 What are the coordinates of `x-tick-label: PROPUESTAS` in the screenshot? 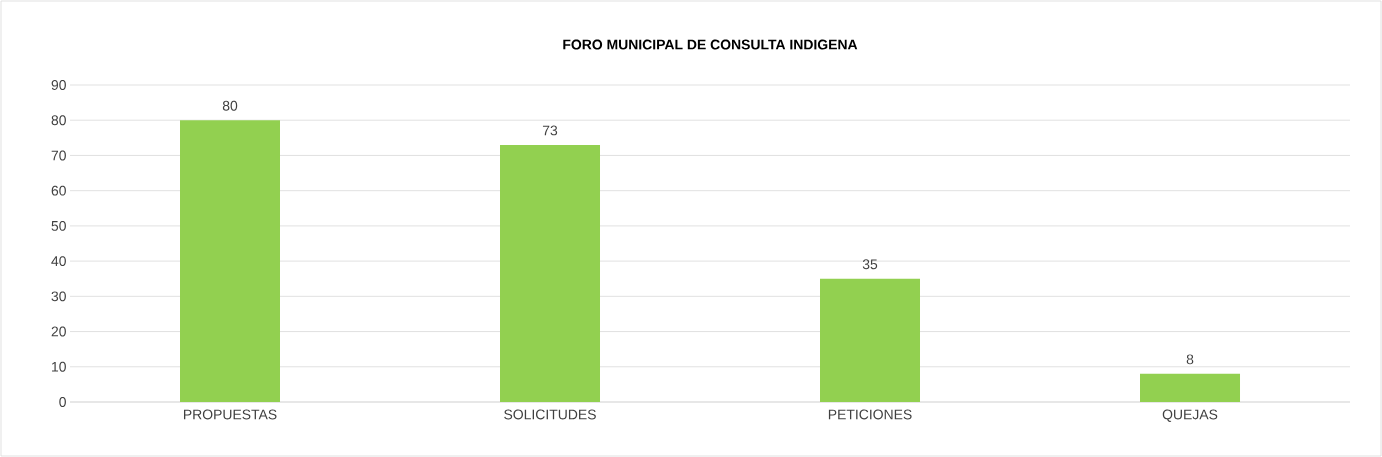 It's located at (230, 414).